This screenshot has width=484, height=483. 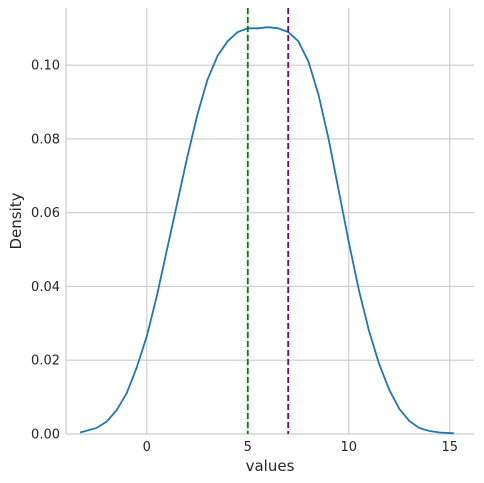 I want to click on x-axis-label: values, so click(x=270, y=466).